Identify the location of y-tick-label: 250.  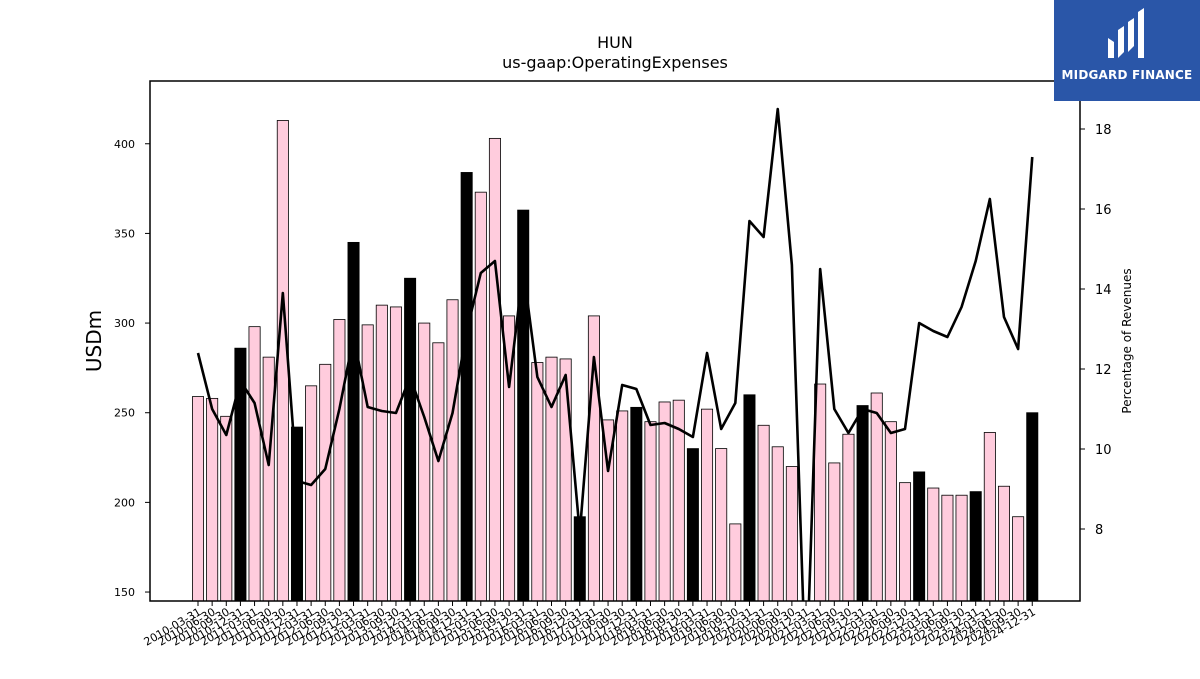
(124, 413).